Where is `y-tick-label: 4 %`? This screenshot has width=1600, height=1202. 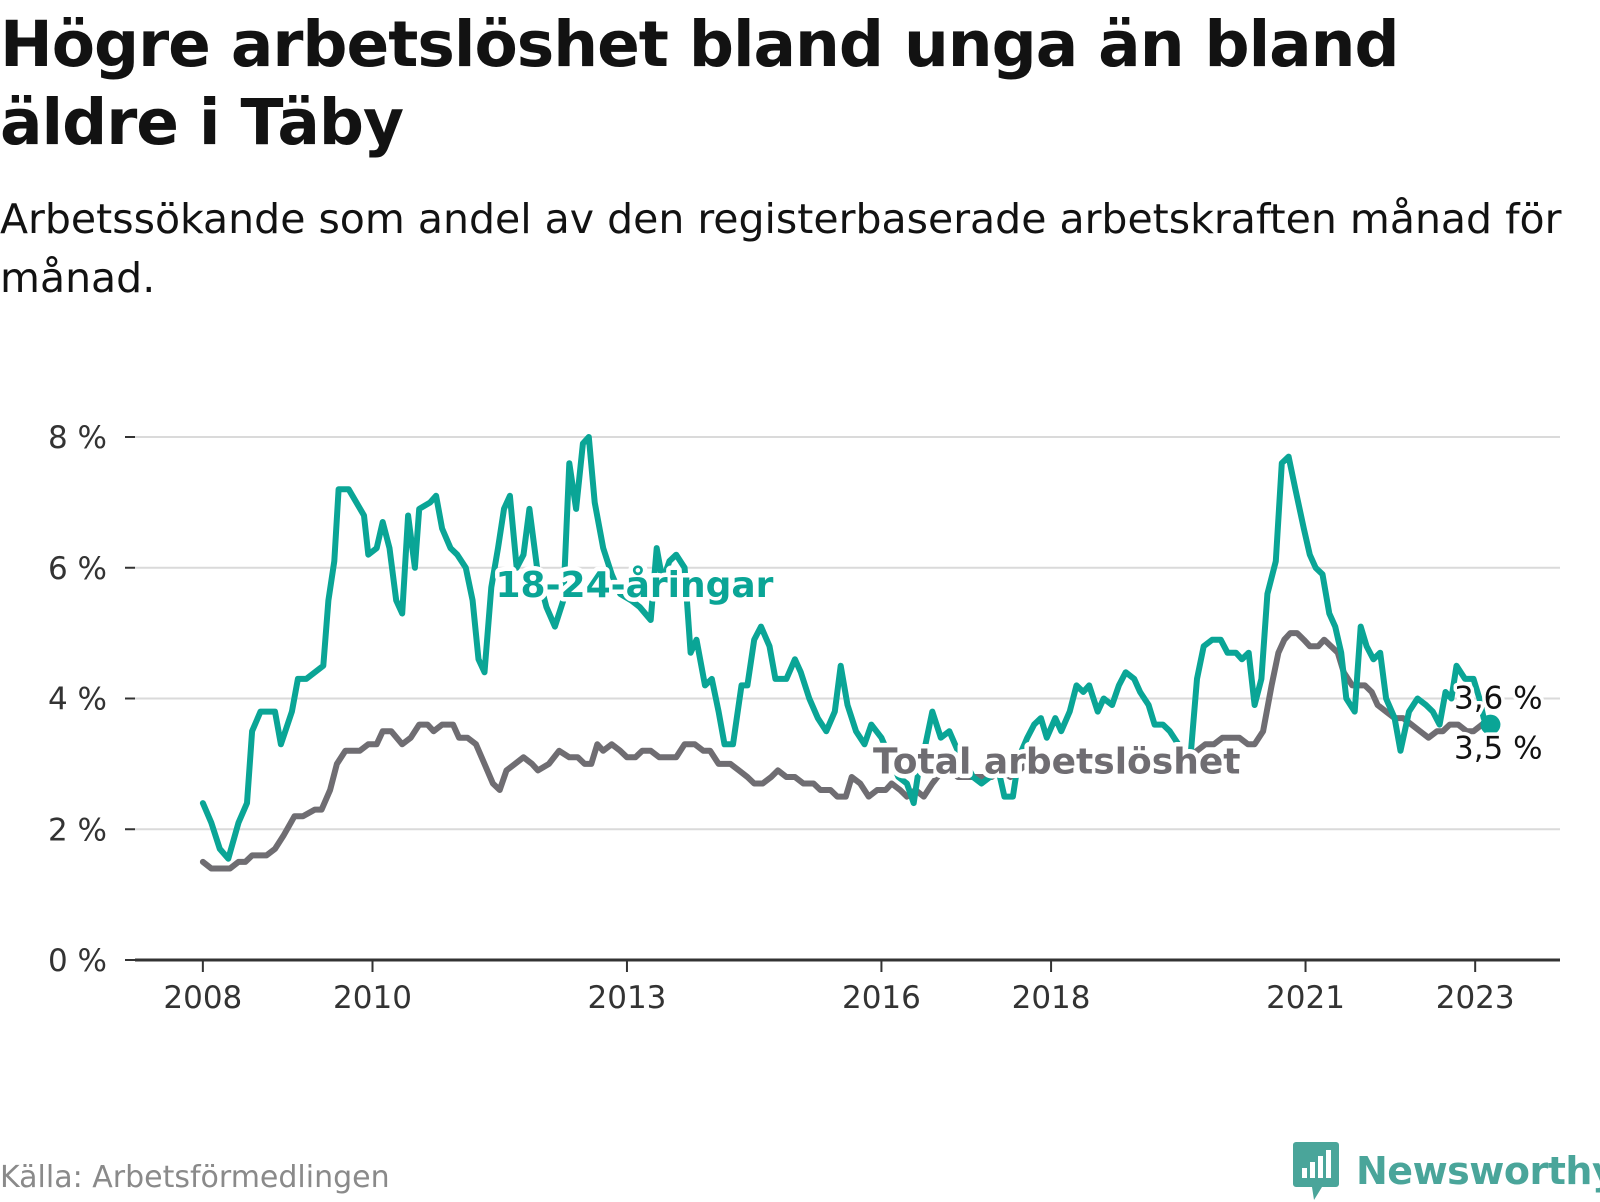 y-tick-label: 4 % is located at coordinates (77, 700).